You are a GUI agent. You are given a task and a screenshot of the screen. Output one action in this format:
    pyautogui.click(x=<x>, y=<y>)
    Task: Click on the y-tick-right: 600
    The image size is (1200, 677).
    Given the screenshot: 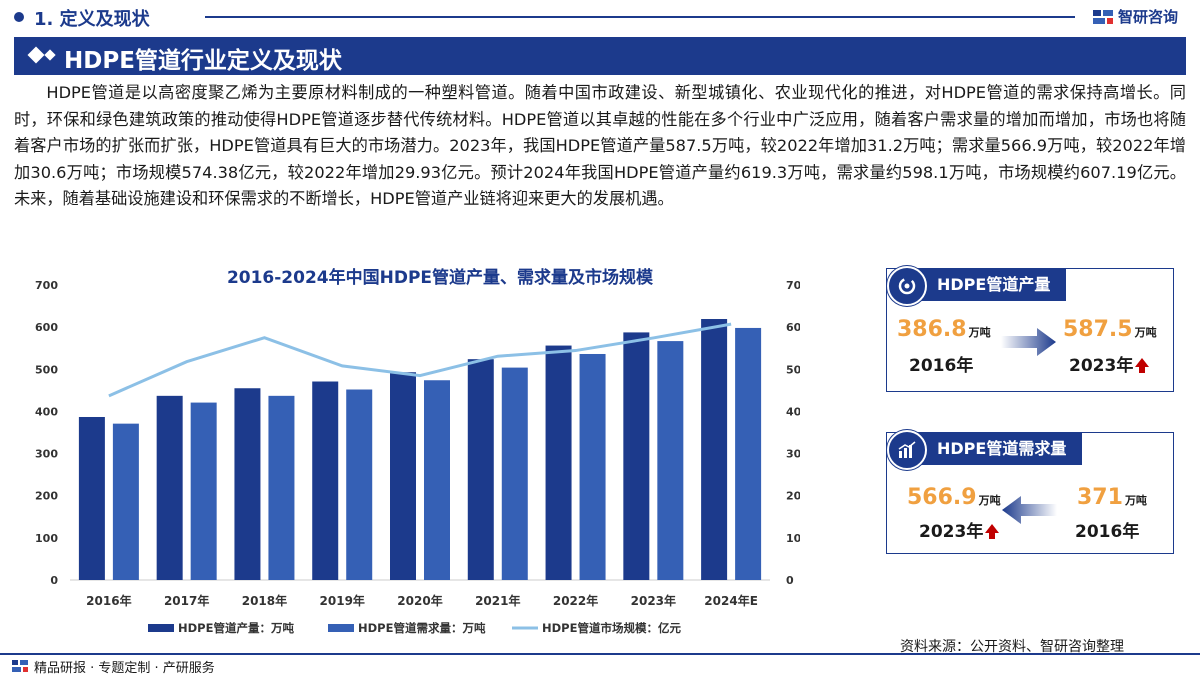 What is the action you would take?
    pyautogui.click(x=793, y=327)
    